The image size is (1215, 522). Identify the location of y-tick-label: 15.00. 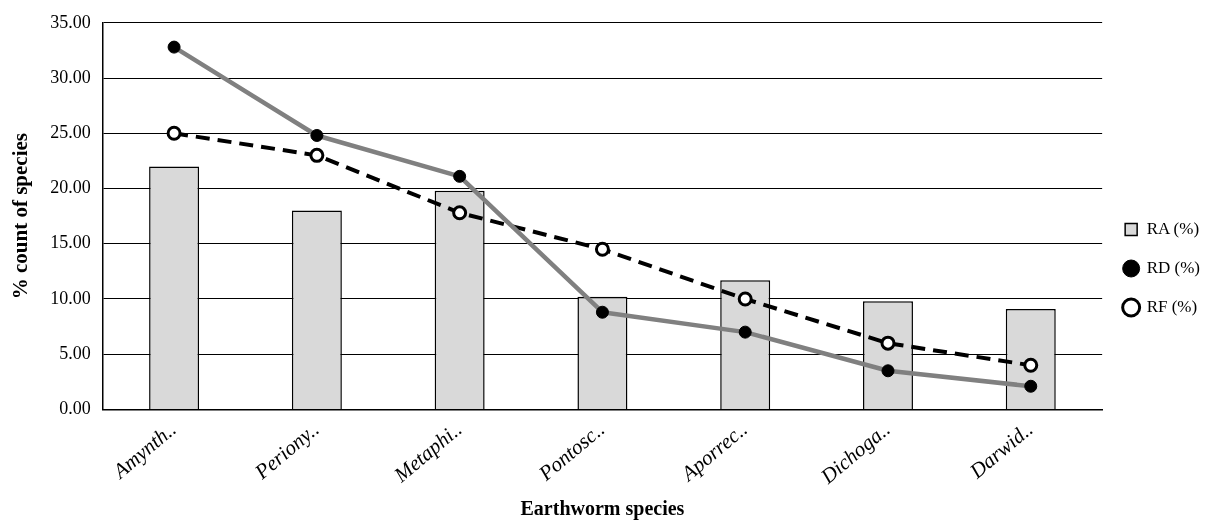
(70, 242).